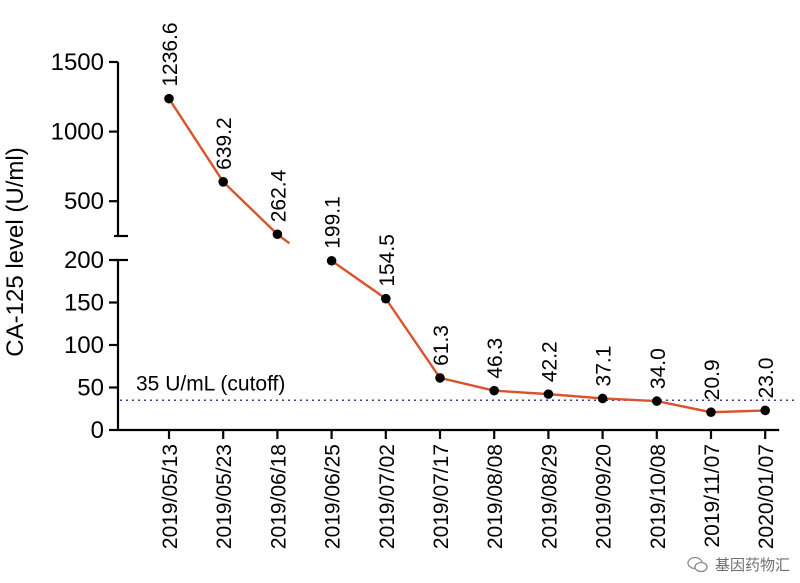 This screenshot has height=583, width=800. What do you see at coordinates (458, 387) in the screenshot?
I see `cutoff-reference: 35 U/mL (cutoff)` at bounding box center [458, 387].